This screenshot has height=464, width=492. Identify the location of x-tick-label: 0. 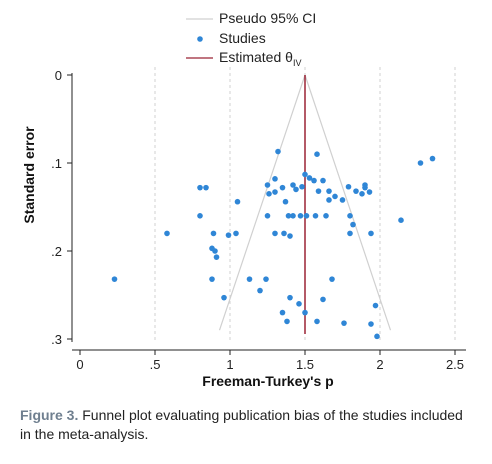
(79, 364).